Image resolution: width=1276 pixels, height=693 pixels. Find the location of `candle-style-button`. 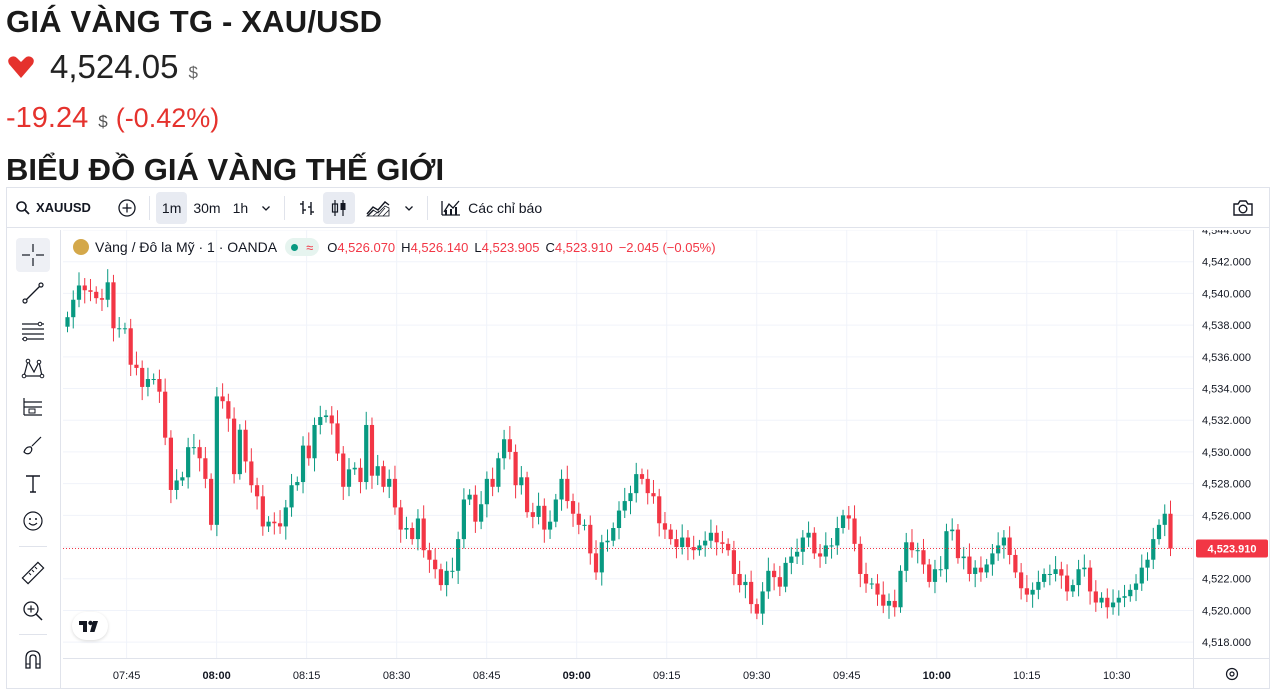

candle-style-button is located at coordinates (339, 207).